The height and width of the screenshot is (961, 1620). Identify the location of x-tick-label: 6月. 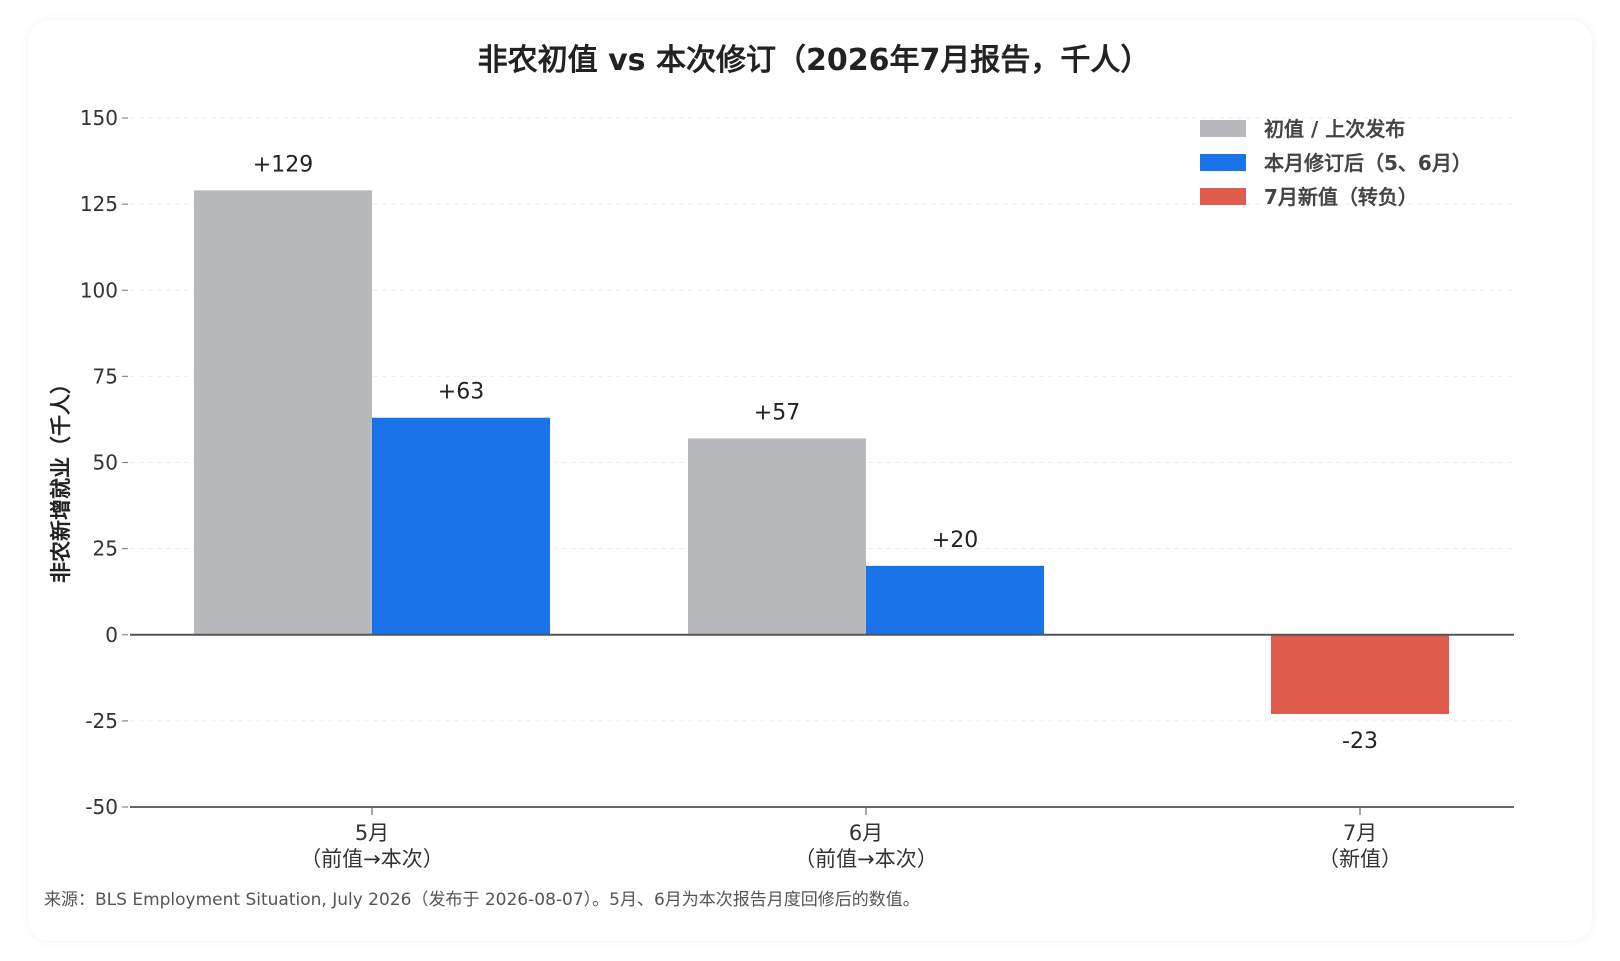
(866, 833).